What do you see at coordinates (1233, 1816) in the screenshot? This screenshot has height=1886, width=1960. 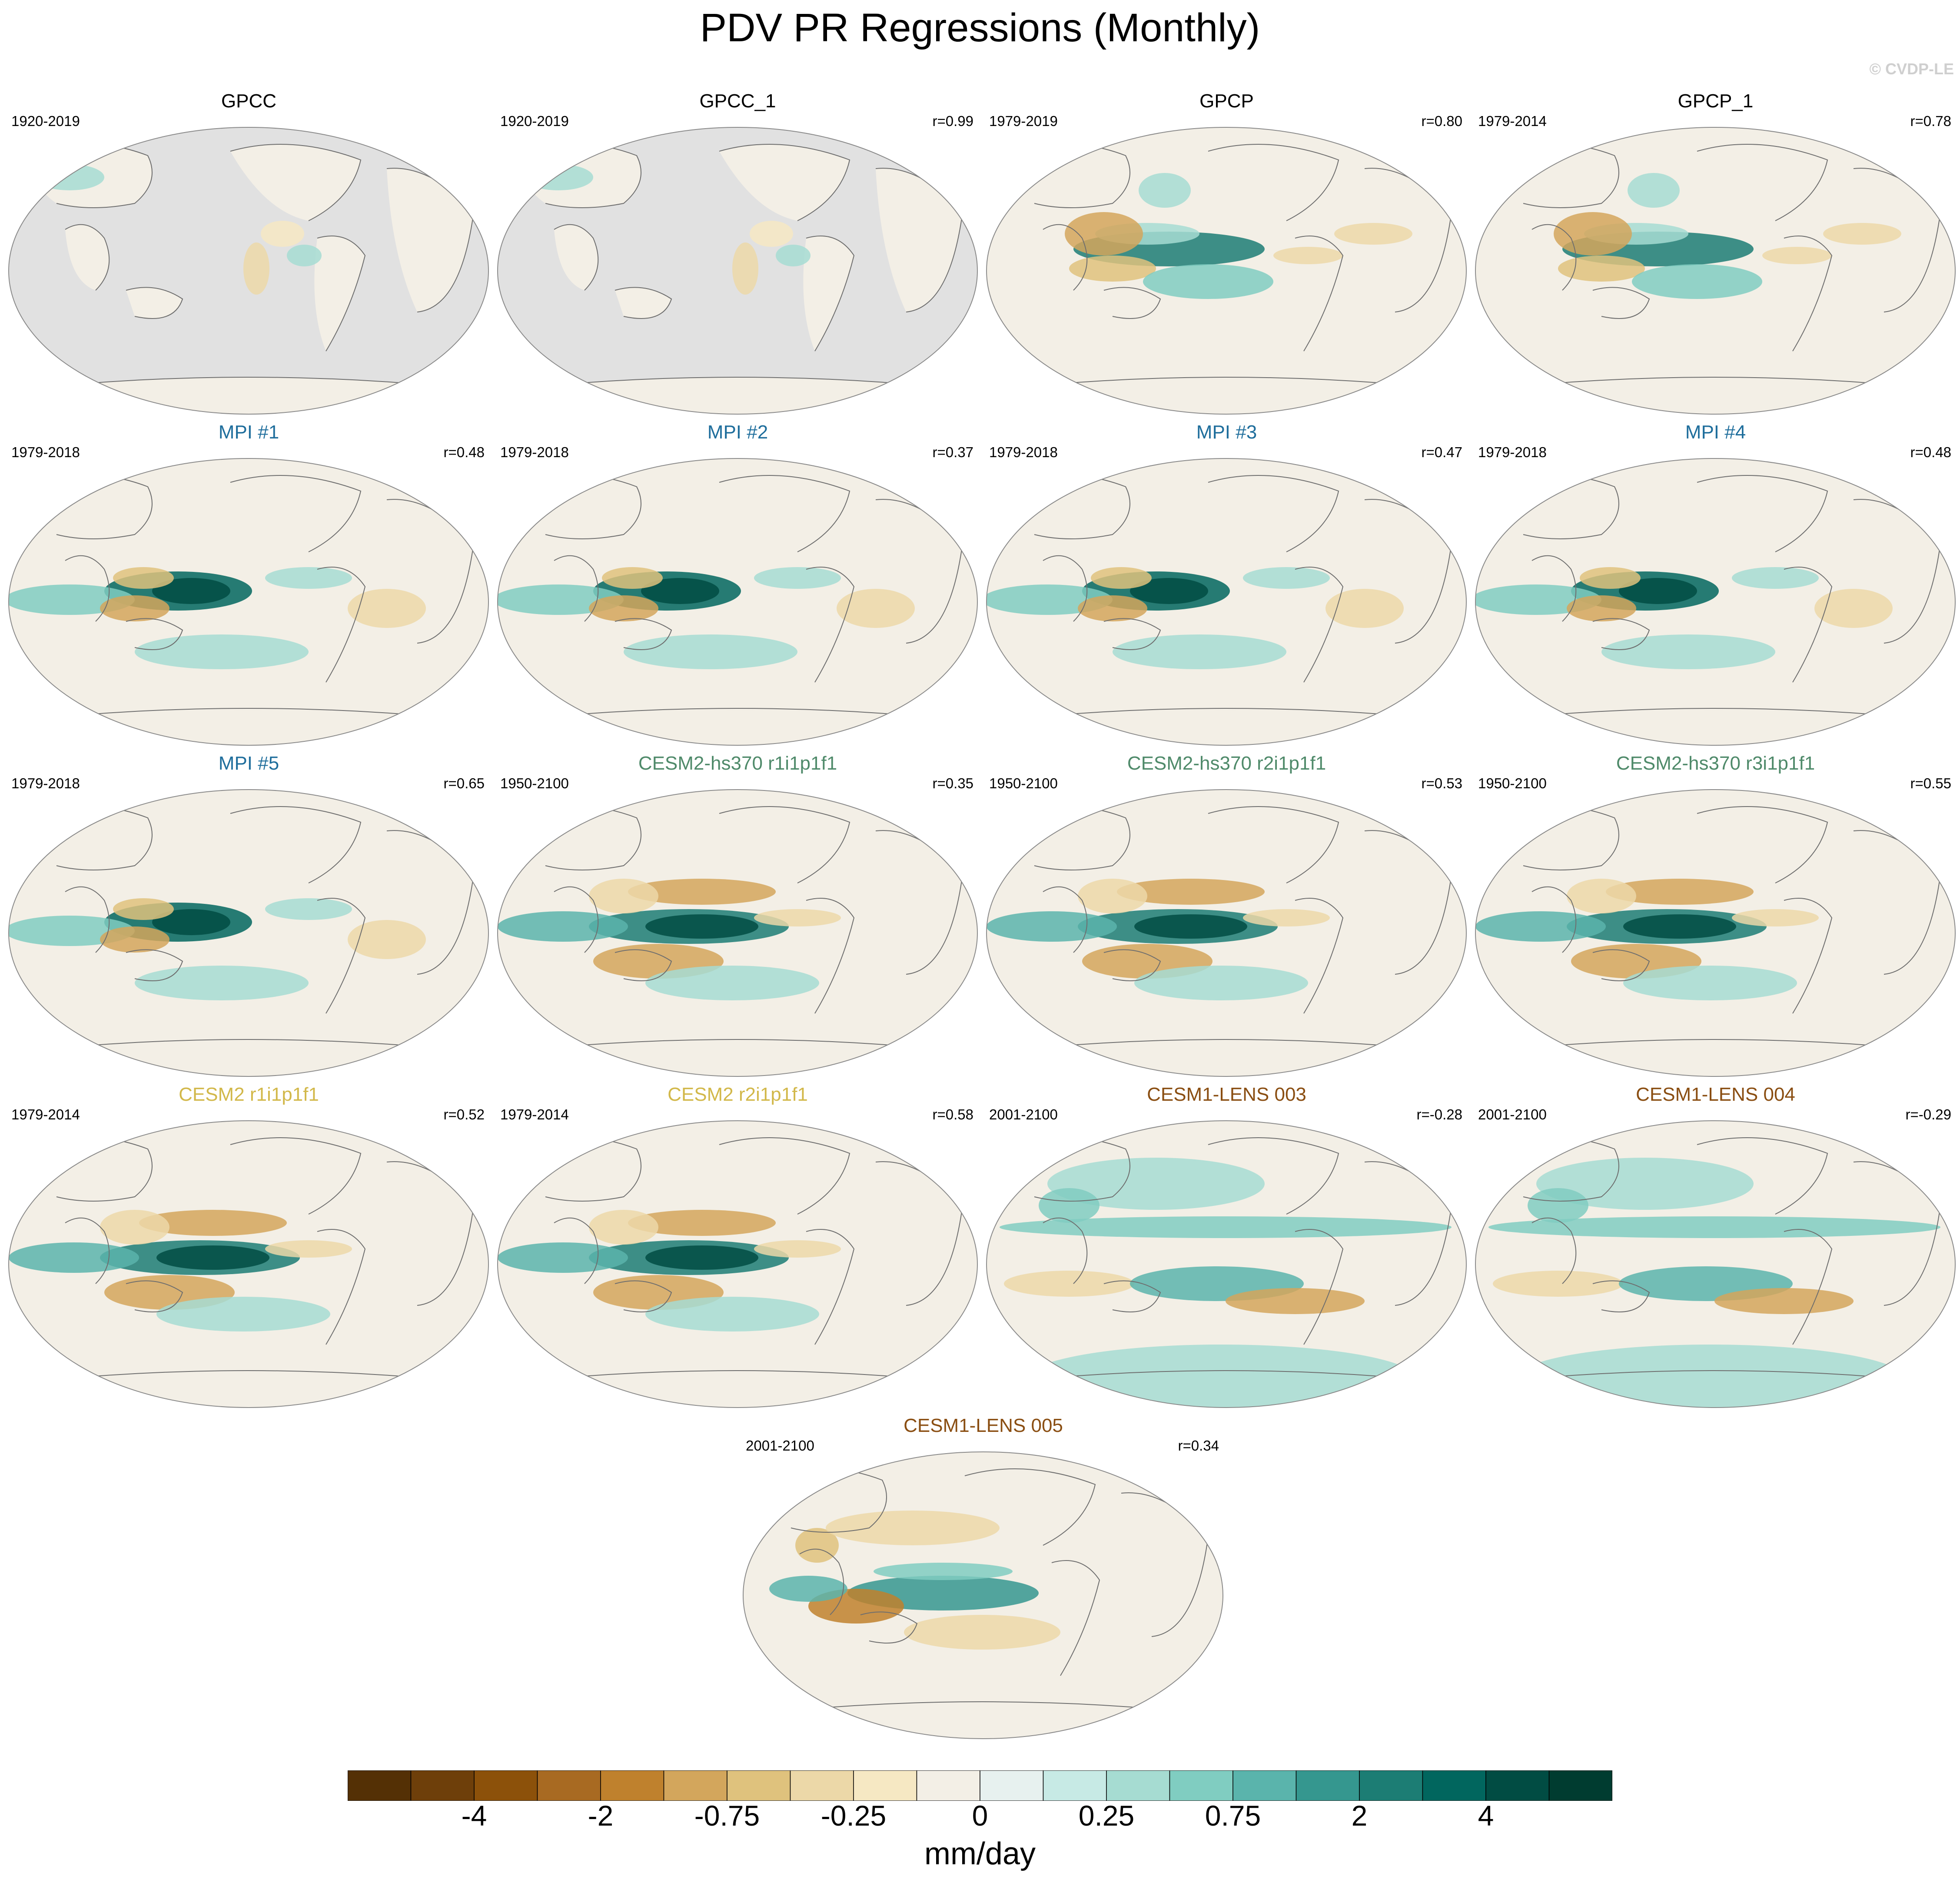 I see `colorbar-tick-label: 0.75` at bounding box center [1233, 1816].